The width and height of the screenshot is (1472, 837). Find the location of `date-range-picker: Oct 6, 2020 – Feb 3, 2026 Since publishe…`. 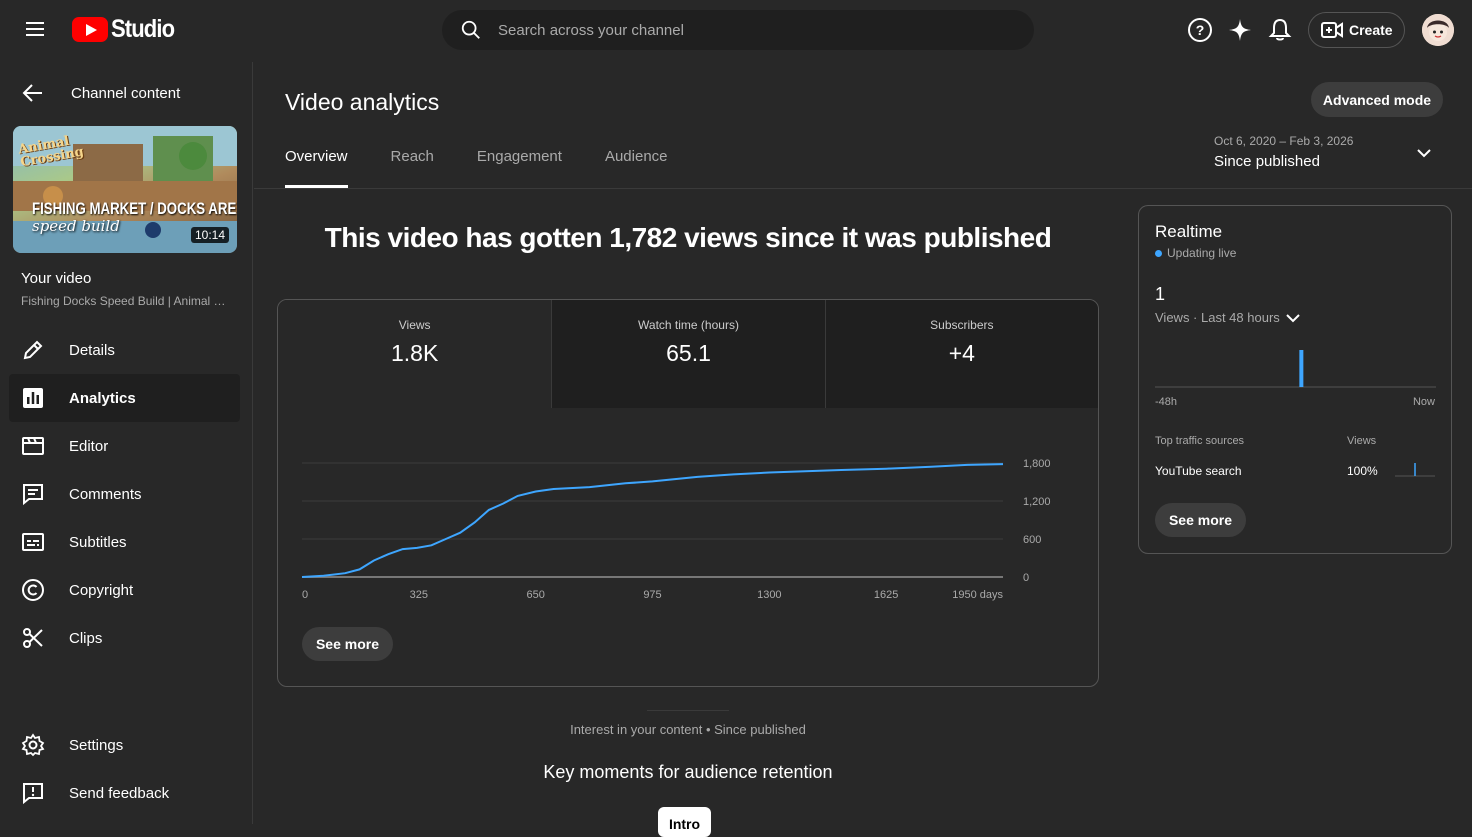

date-range-picker: Oct 6, 2020 – Feb 3, 2026 Since publishe… is located at coordinates (1329, 154).